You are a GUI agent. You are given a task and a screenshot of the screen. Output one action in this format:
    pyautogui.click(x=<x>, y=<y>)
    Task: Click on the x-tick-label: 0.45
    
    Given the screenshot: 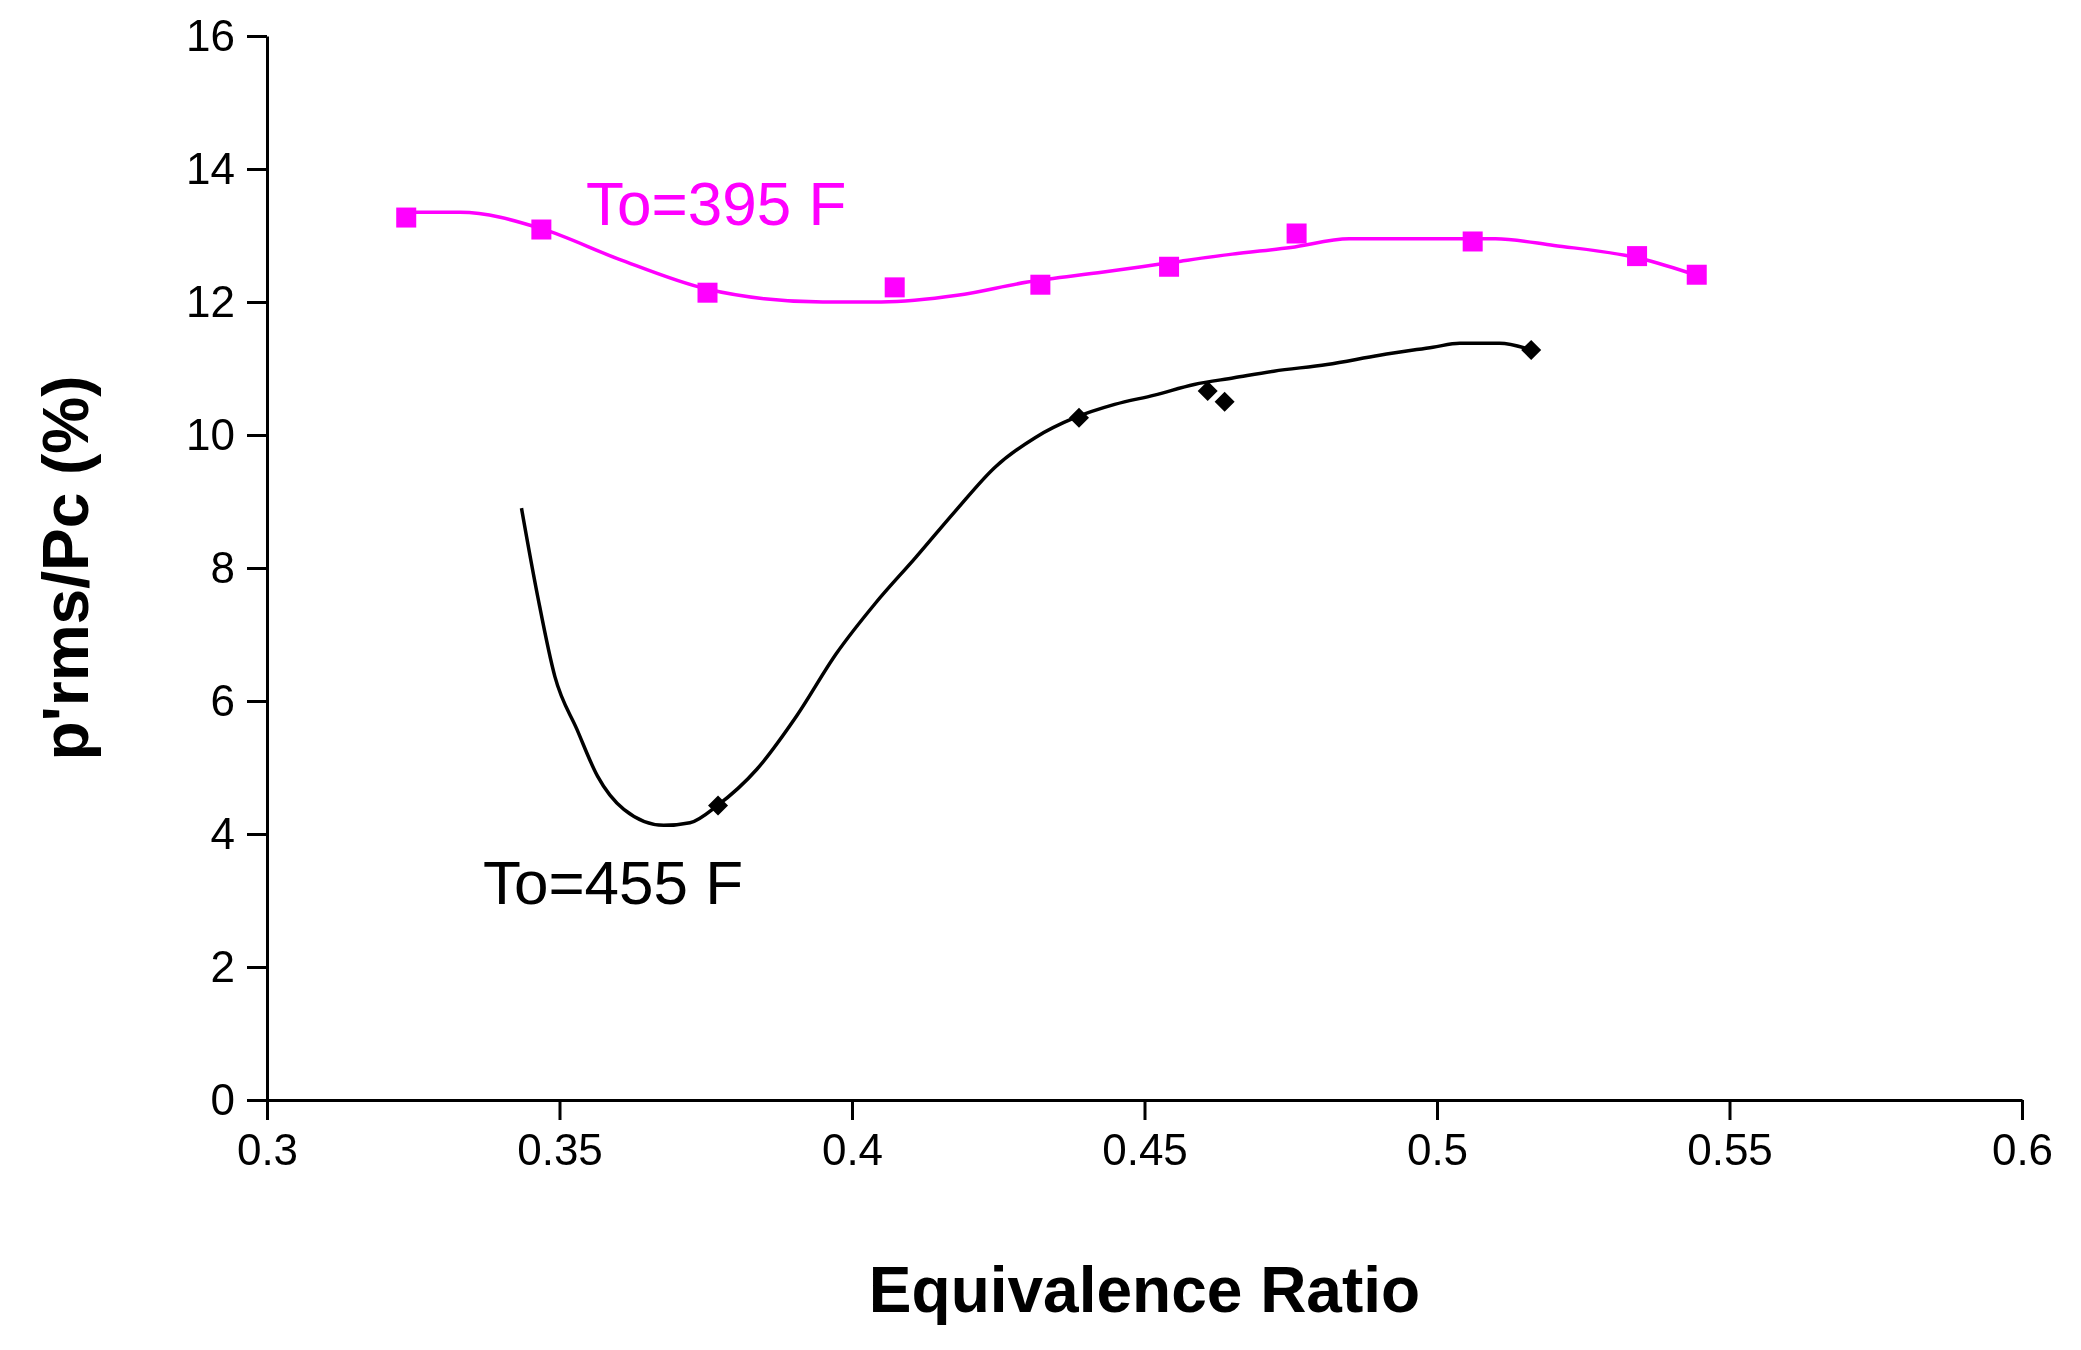 What is the action you would take?
    pyautogui.click(x=1145, y=1150)
    